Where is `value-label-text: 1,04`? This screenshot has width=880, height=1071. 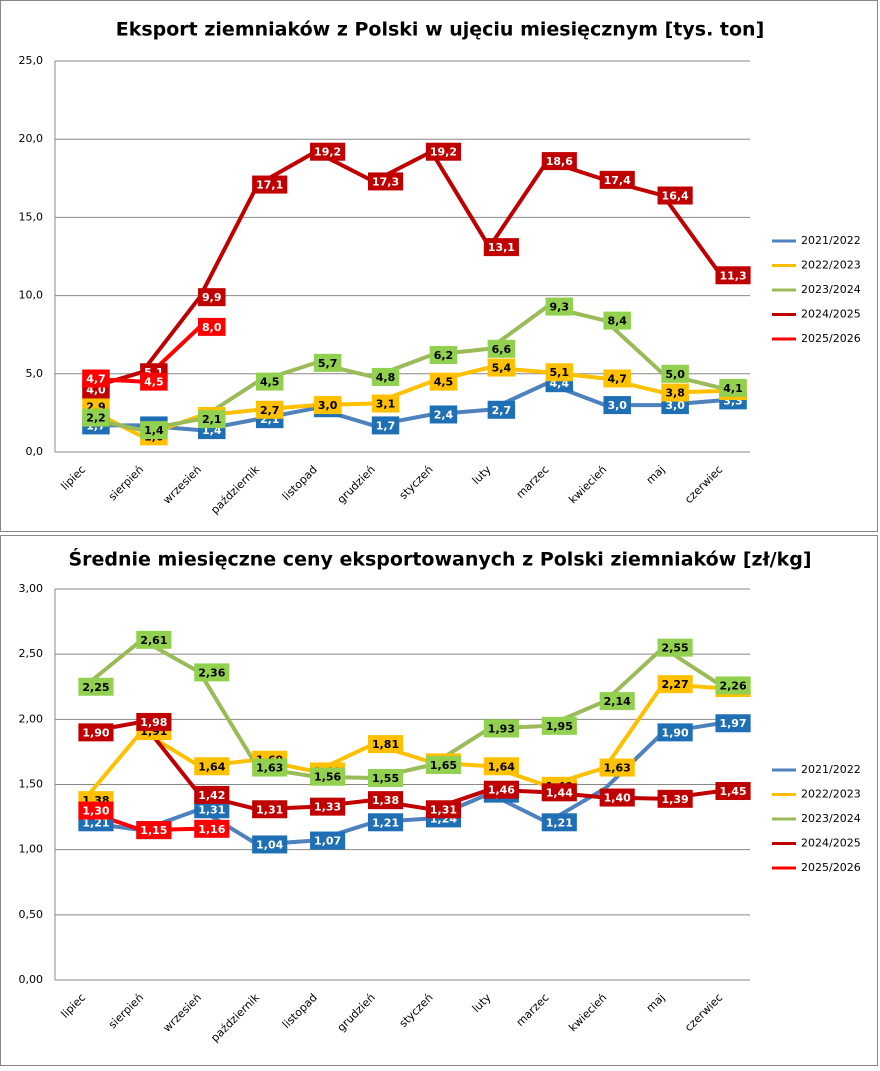
value-label-text: 1,04 is located at coordinates (269, 844).